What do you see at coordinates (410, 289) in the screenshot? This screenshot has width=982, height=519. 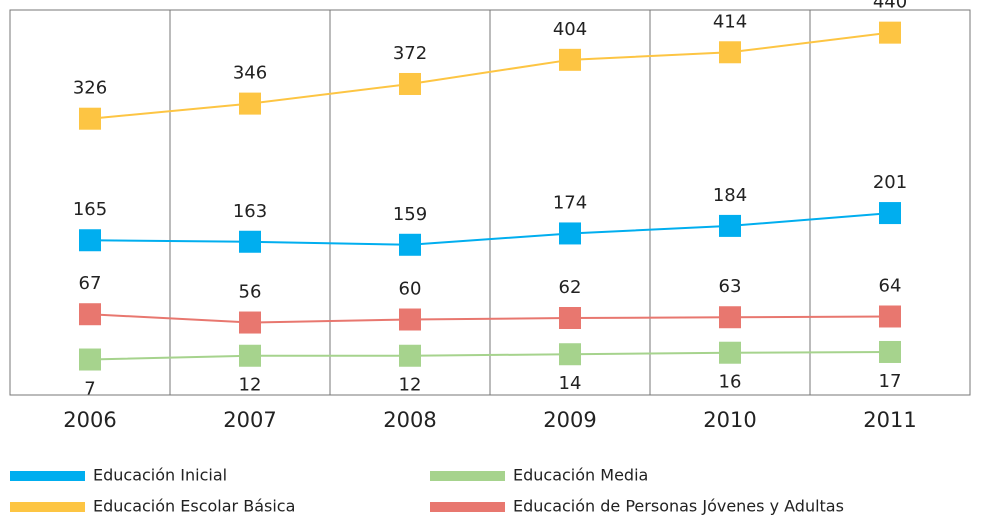 I see `data-label: 60` at bounding box center [410, 289].